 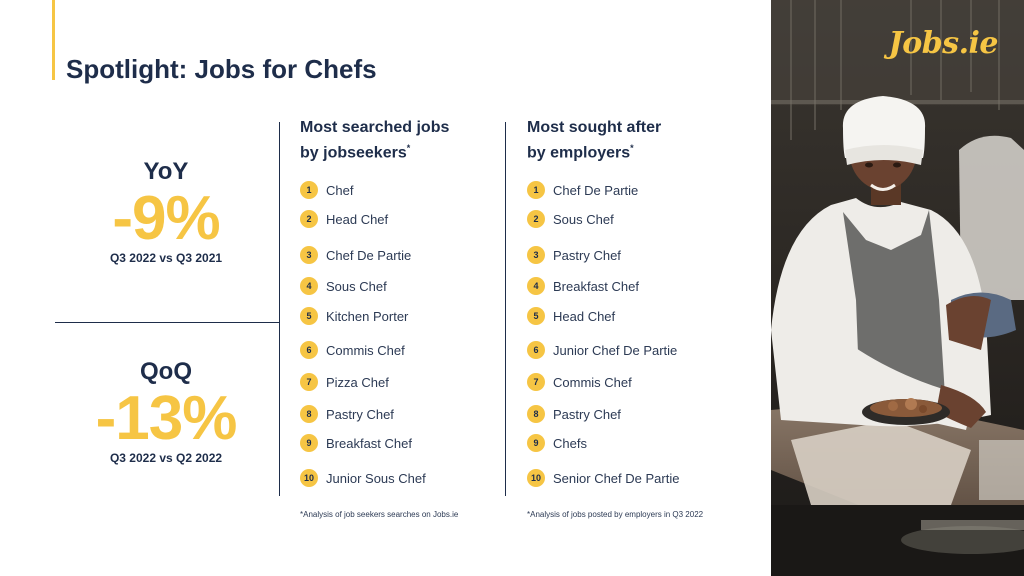 I want to click on list-item: 3 Pastry Chef, so click(x=574, y=255).